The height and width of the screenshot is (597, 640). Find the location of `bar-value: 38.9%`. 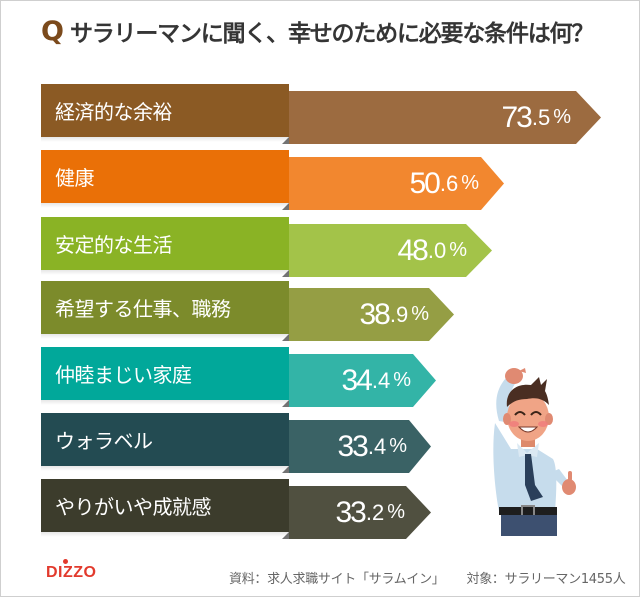

bar-value: 38.9% is located at coordinates (359, 314).